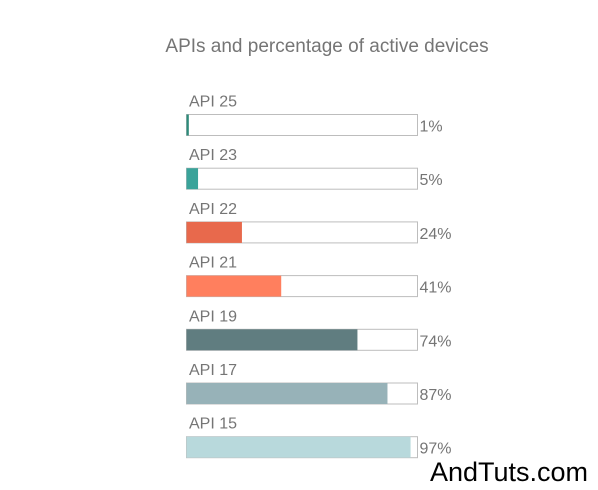 Image resolution: width=598 pixels, height=490 pixels. Describe the element at coordinates (213, 424) in the screenshot. I see `category-label: API 15` at that location.